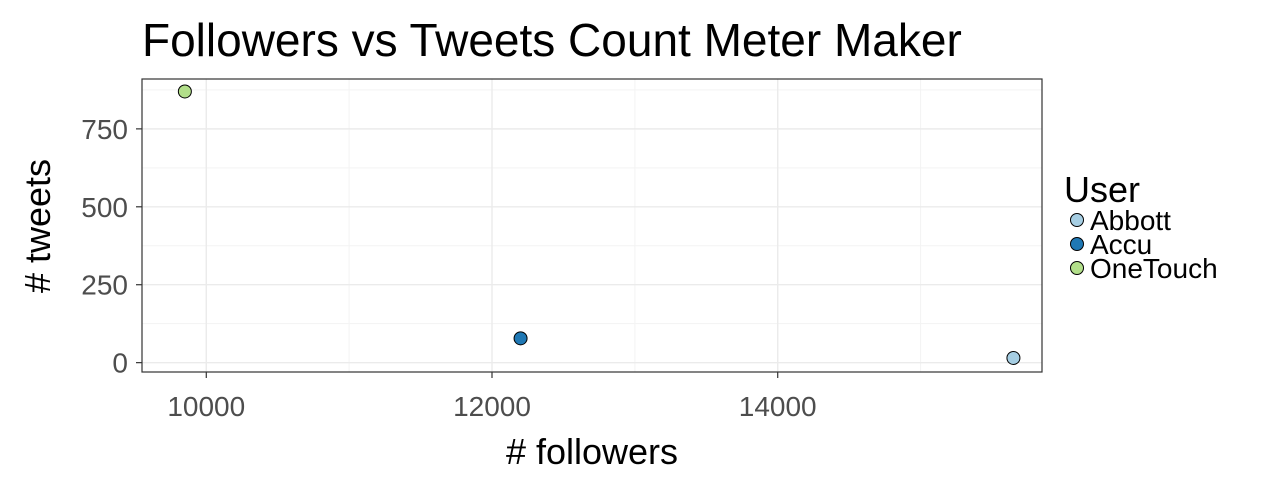  I want to click on legend-key-onetouch, so click(1077, 268).